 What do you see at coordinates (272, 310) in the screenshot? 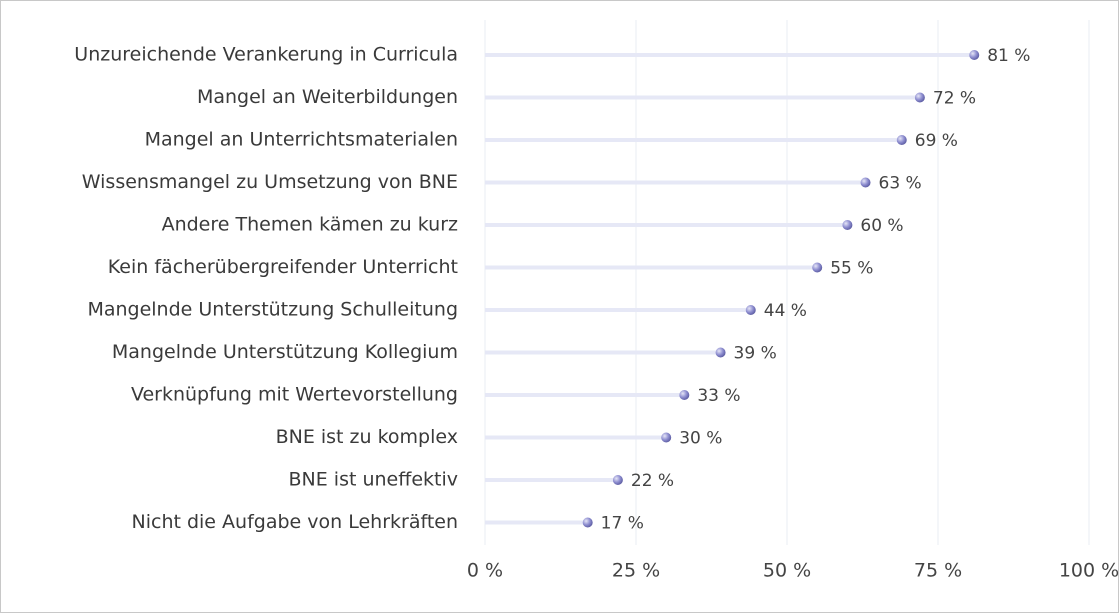
I see `category-label: Mangelnde Unterstützung Schulleitung` at bounding box center [272, 310].